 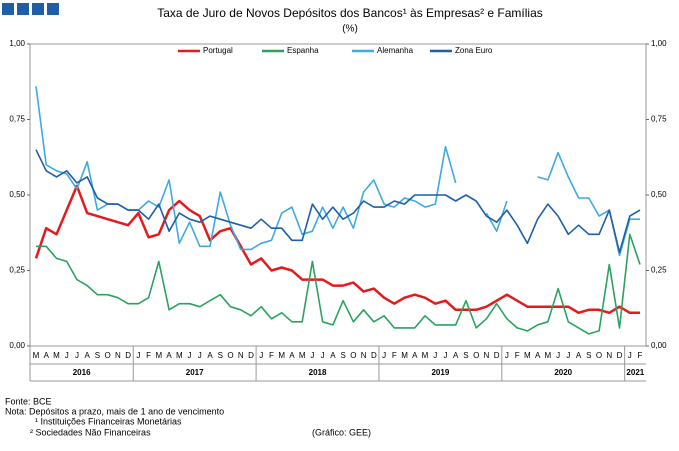 I want to click on y-tick-label: 0,75, so click(x=17, y=119).